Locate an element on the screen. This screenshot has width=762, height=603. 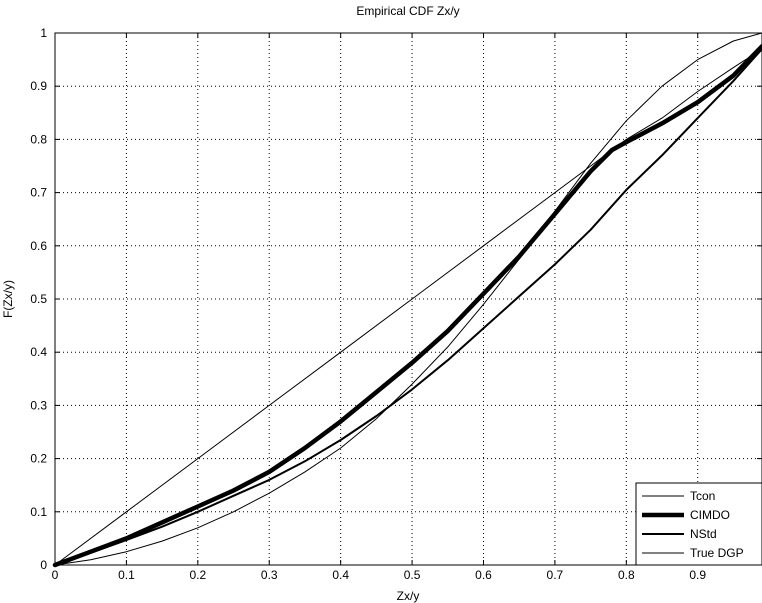
chart-title: Empirical CDF Zx/y is located at coordinates (407, 11).